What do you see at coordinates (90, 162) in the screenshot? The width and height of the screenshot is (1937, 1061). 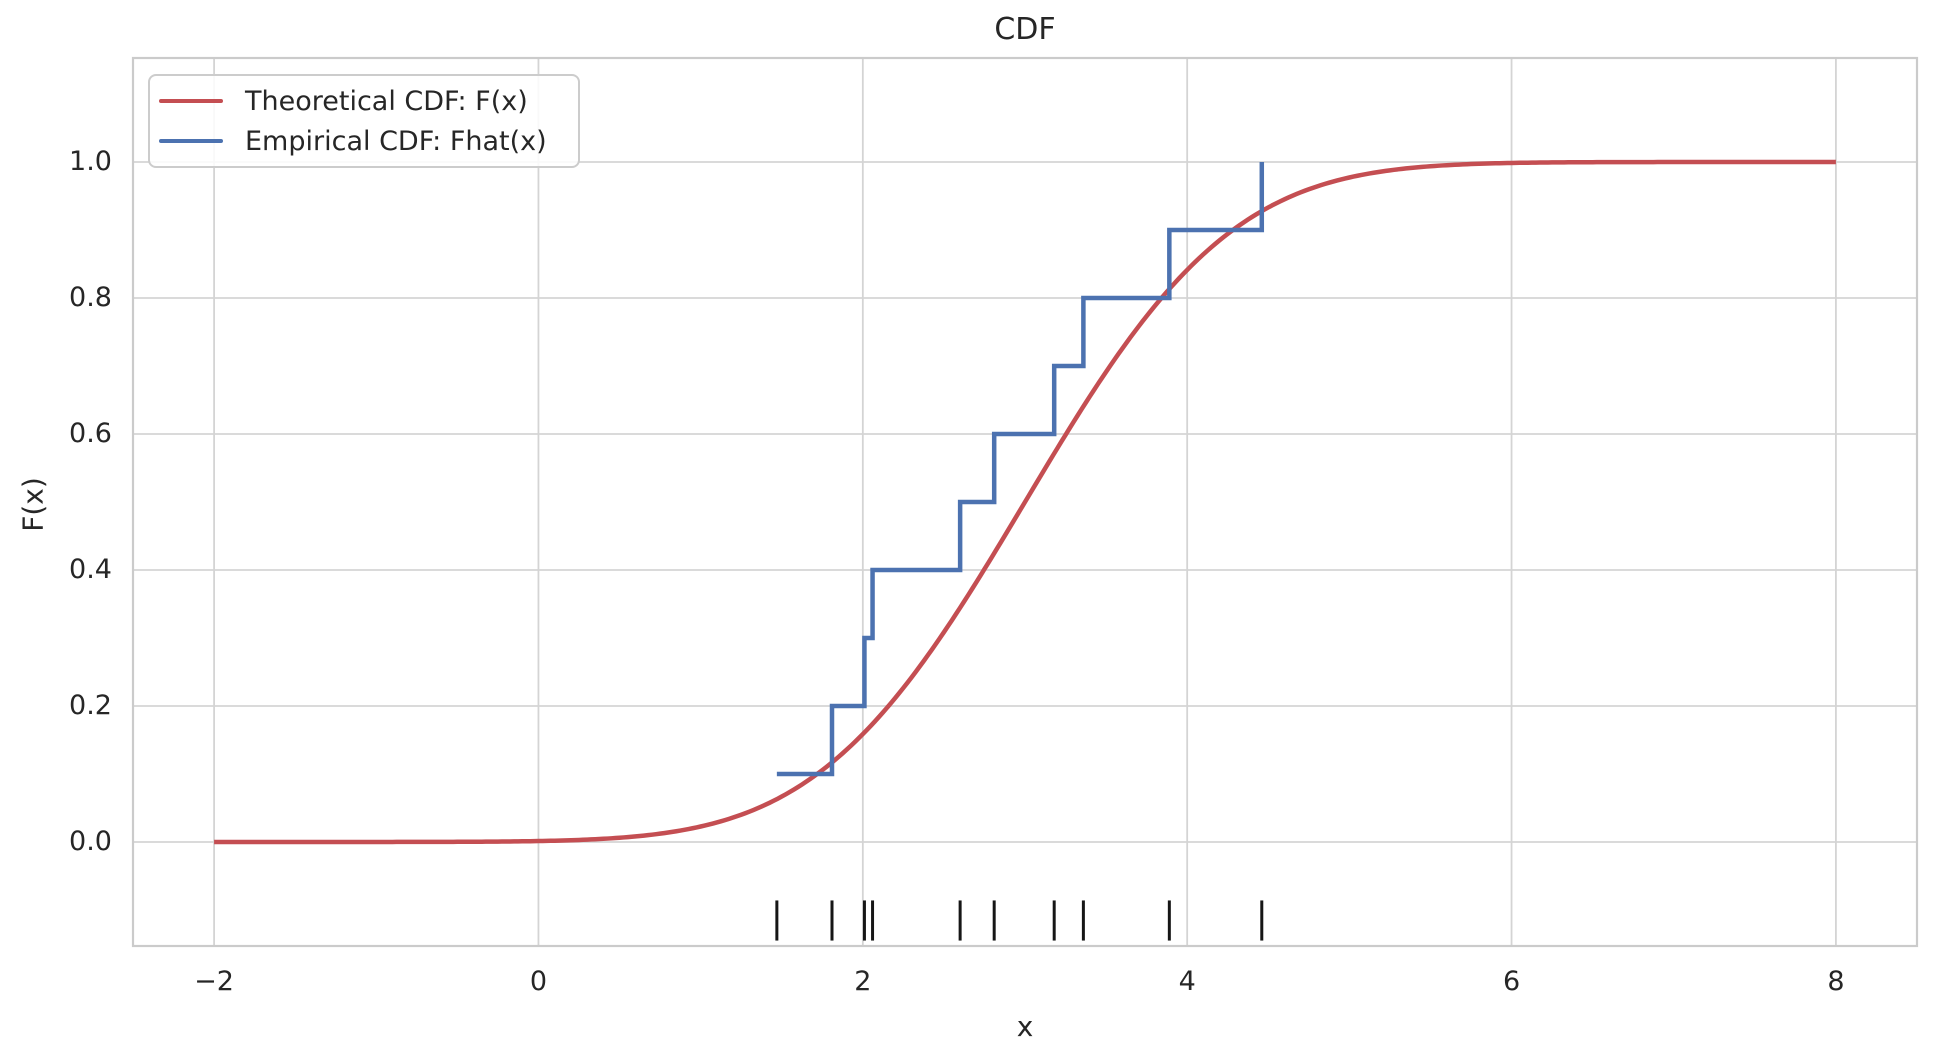 I see `y-tick-label: 1.0` at bounding box center [90, 162].